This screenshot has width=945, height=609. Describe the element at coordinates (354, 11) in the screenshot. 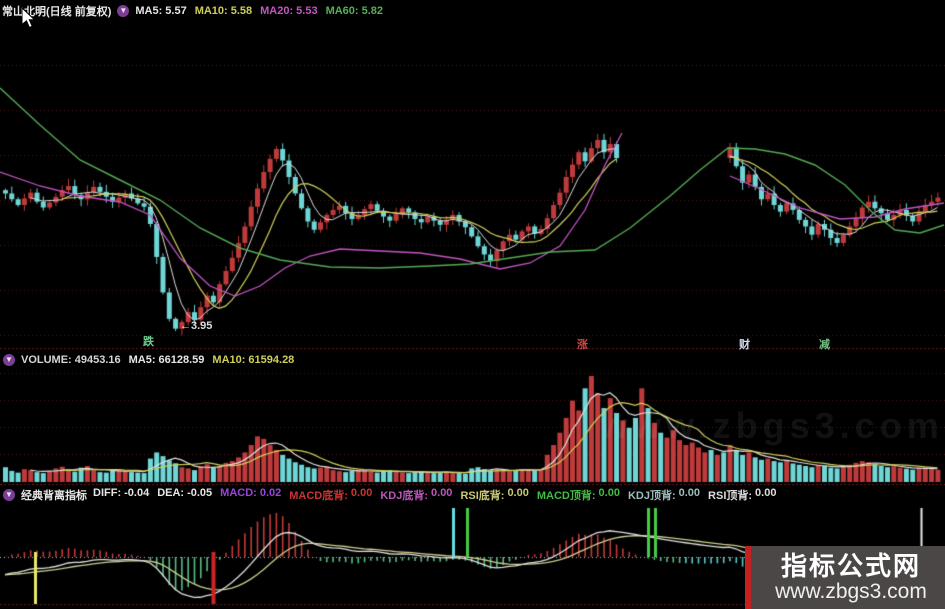

I see `ma-stat: MA60: 5.82` at that location.